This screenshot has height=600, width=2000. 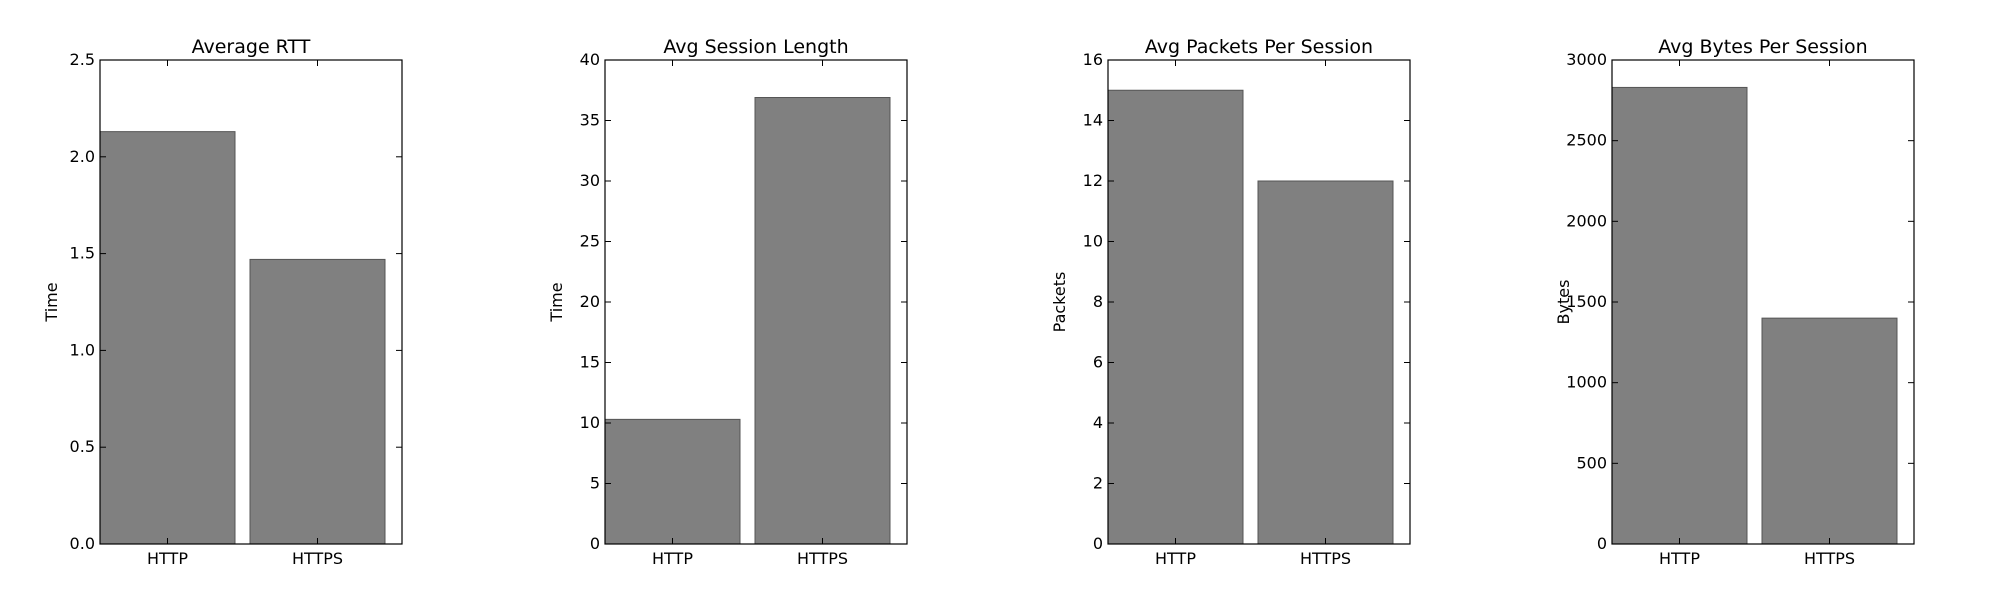 I want to click on y-tick-label: 20, so click(x=590, y=301).